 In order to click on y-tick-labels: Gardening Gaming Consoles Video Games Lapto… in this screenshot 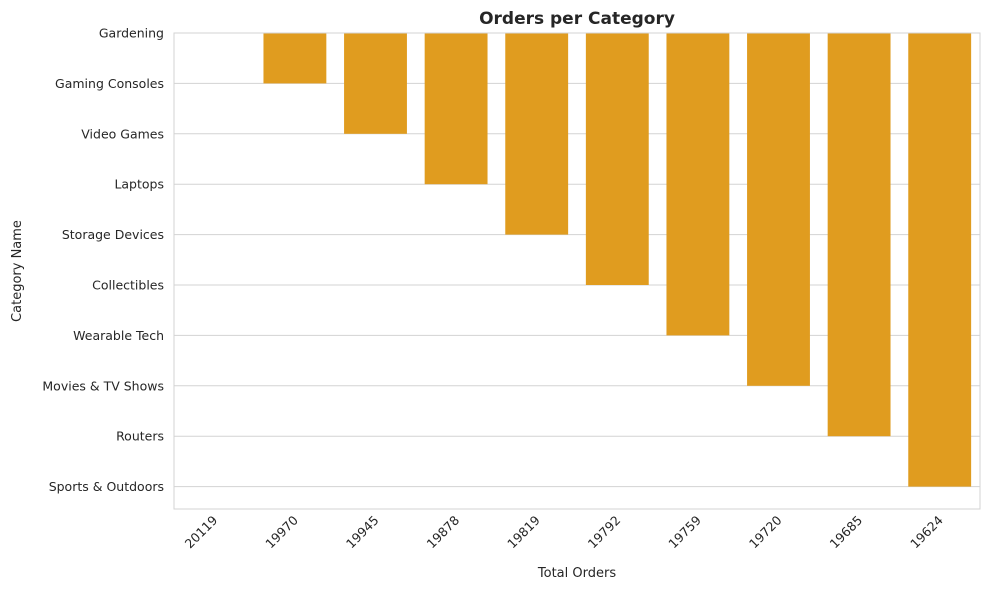, I will do `click(103, 260)`.